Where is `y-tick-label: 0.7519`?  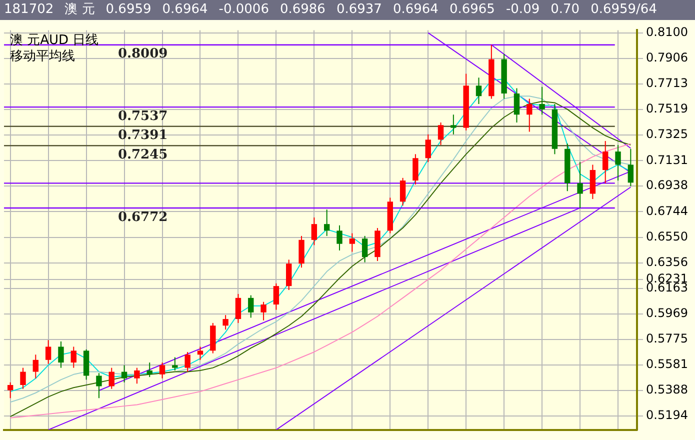 y-tick-label: 0.7519 is located at coordinates (667, 109).